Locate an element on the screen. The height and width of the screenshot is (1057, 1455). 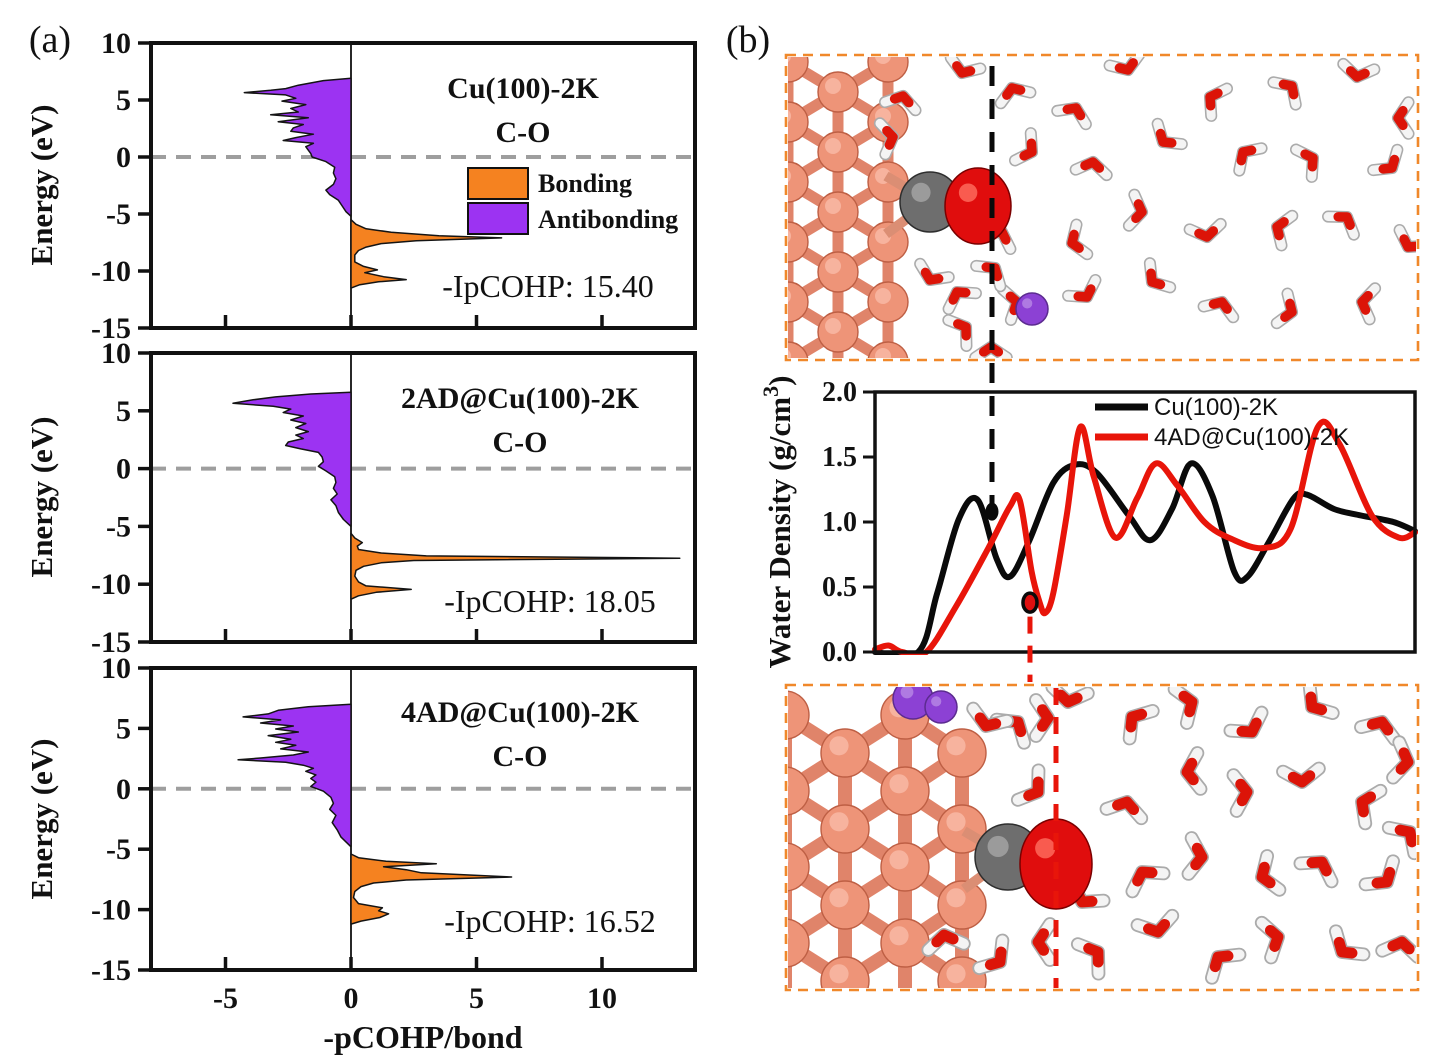
density-legend: Cu(100)-2K 4AD@Cu(100)-2K is located at coordinates (1222, 422).